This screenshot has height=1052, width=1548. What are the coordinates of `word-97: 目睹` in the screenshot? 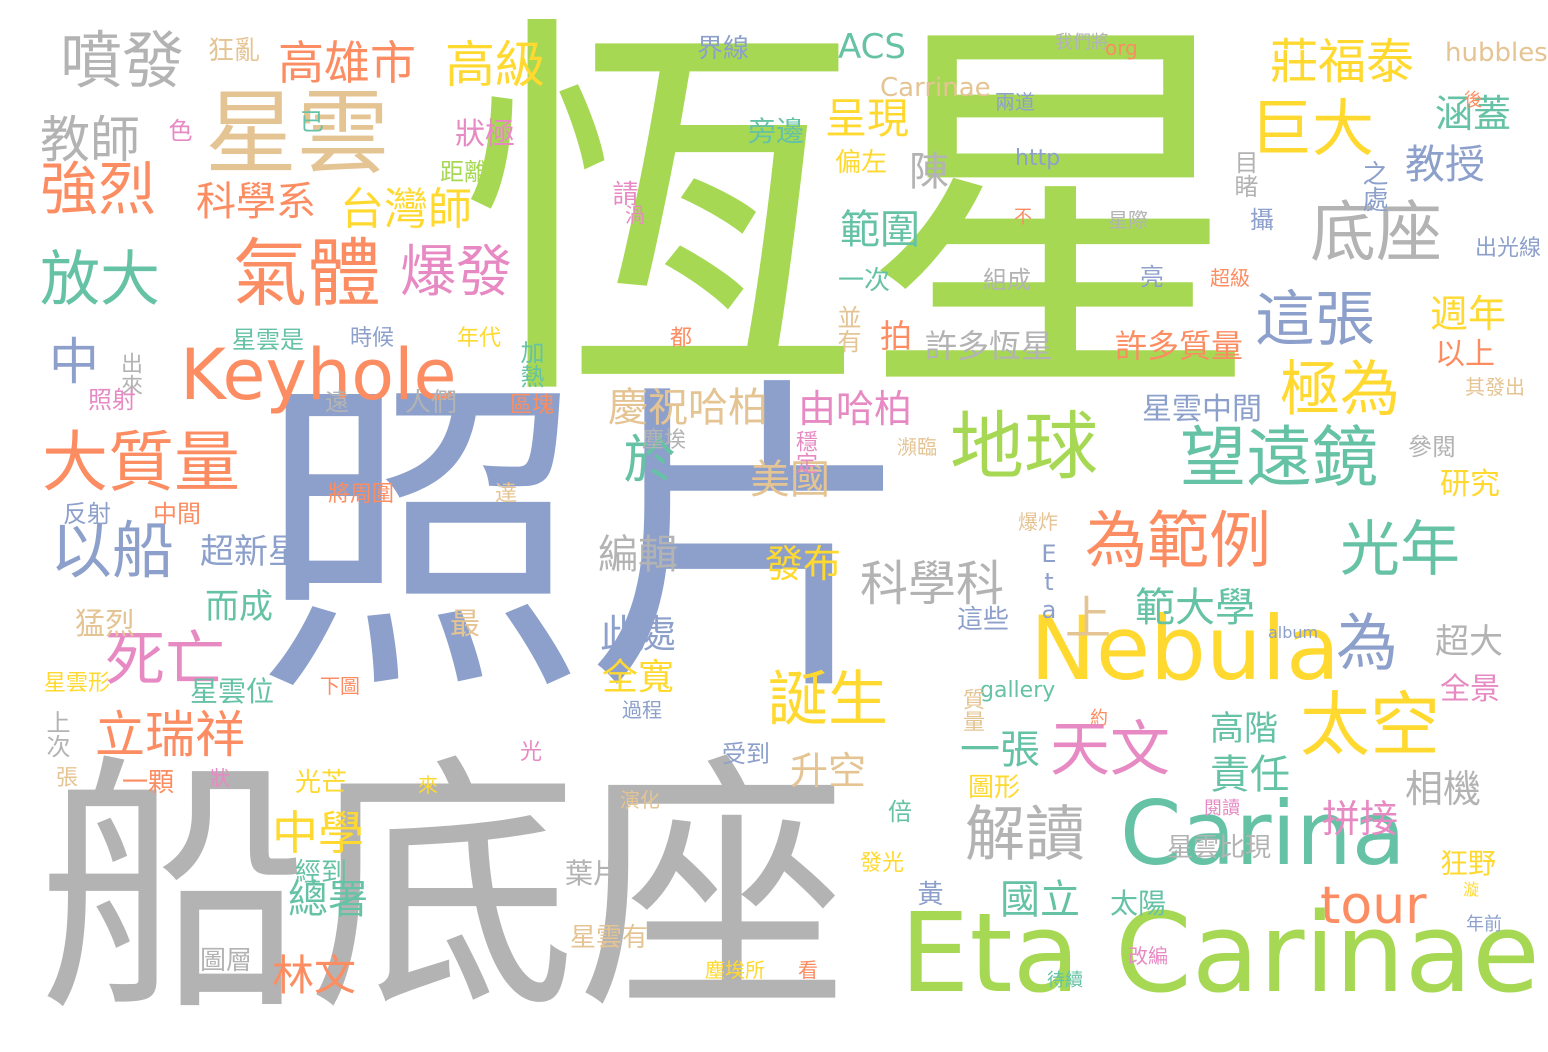 It's located at (1244, 174).